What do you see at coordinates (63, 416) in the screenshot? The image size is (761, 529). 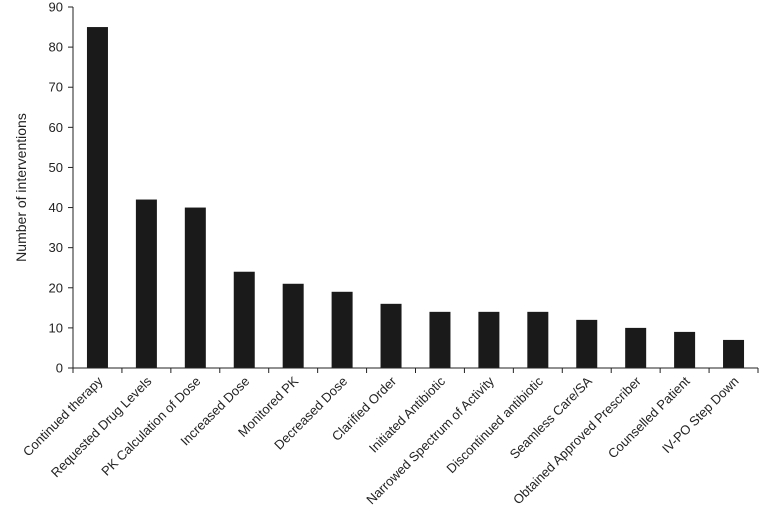 I see `x-tick-label: Continued therapy` at bounding box center [63, 416].